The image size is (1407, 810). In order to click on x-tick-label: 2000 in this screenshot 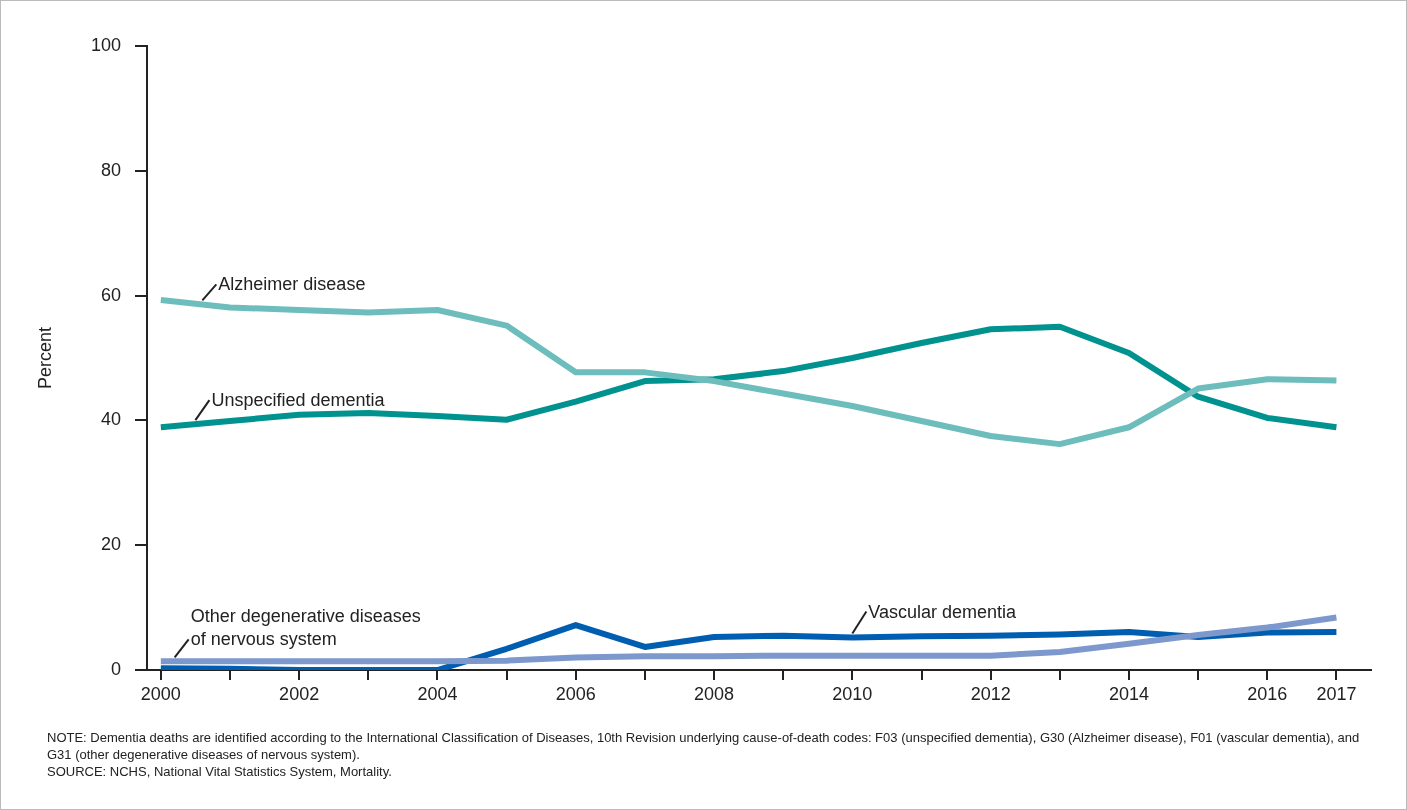, I will do `click(160, 693)`.